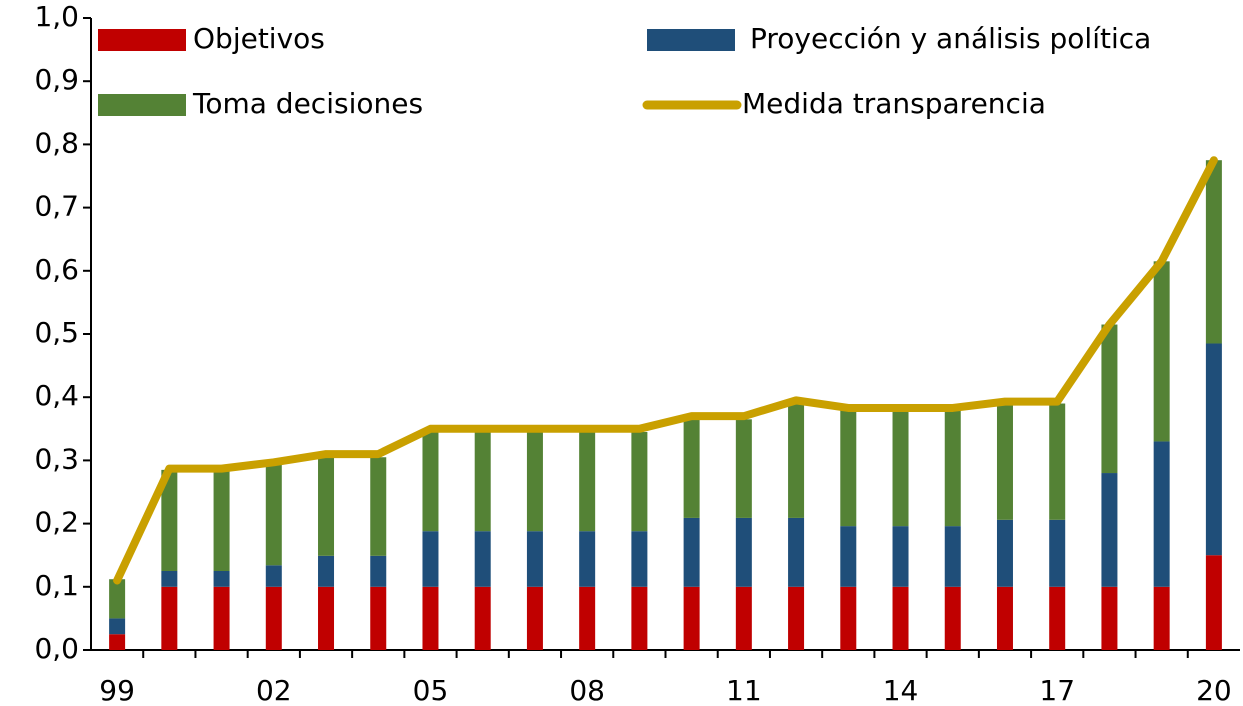  Describe the element at coordinates (274, 690) in the screenshot. I see `x-tick-label: 02` at that location.